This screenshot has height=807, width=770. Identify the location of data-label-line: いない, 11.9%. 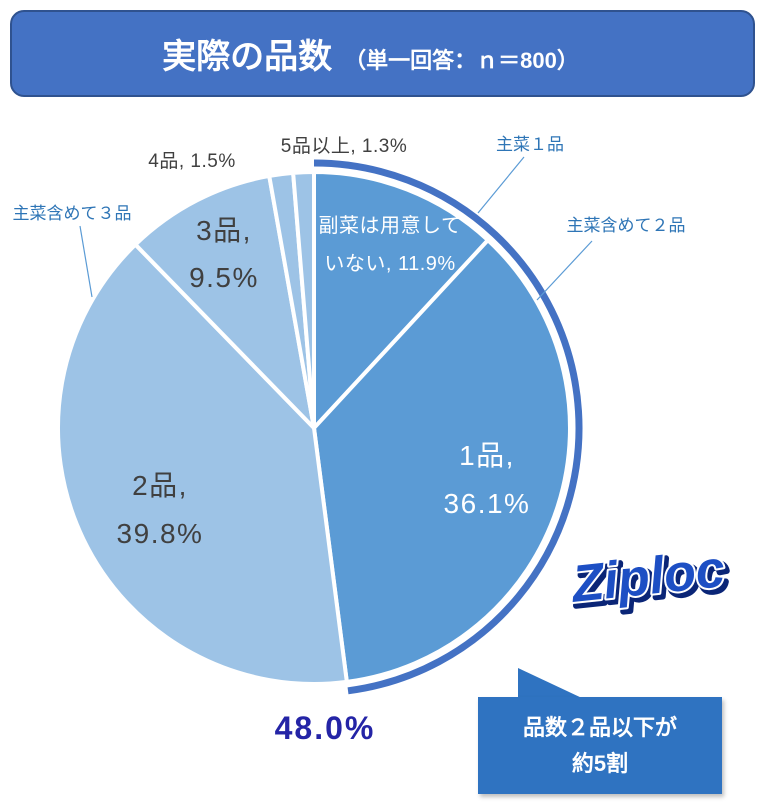
(389, 264).